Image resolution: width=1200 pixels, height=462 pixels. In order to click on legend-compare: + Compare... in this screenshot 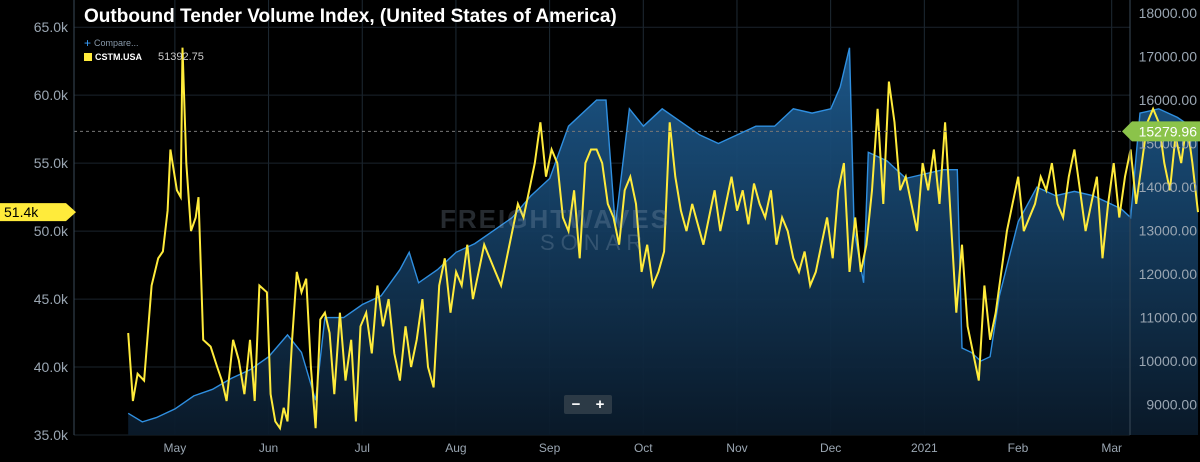, I will do `click(144, 43)`.